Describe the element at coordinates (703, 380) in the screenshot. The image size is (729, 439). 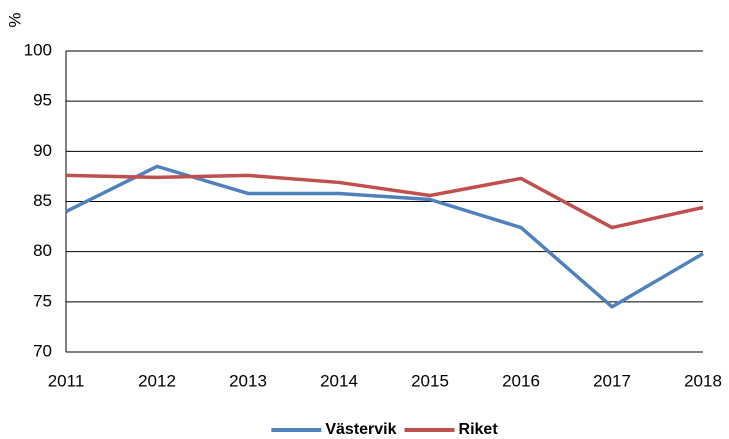
I see `x-tick-label: 2018` at that location.